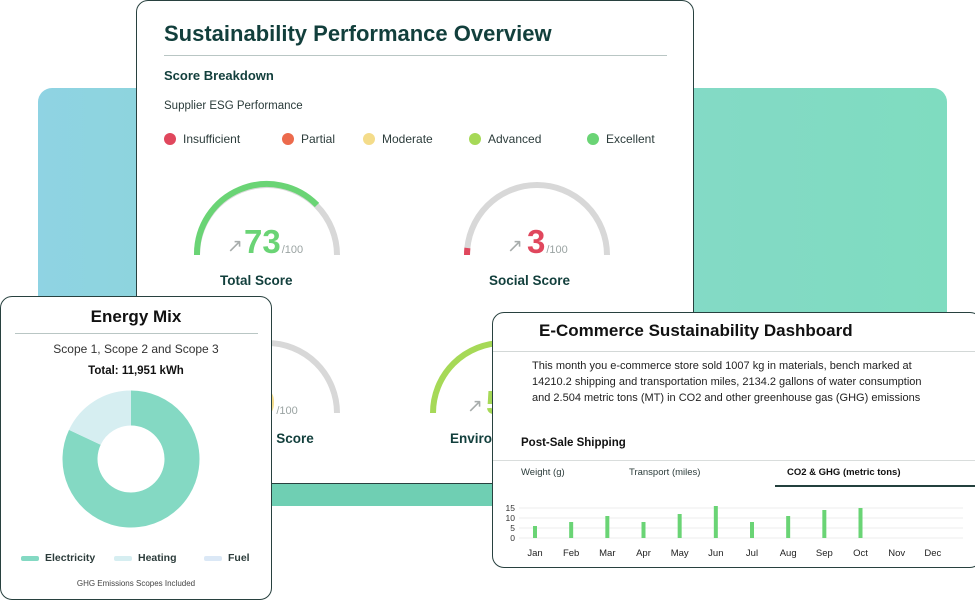 This screenshot has width=975, height=600. What do you see at coordinates (239, 558) in the screenshot?
I see `legend-label: Fuel` at bounding box center [239, 558].